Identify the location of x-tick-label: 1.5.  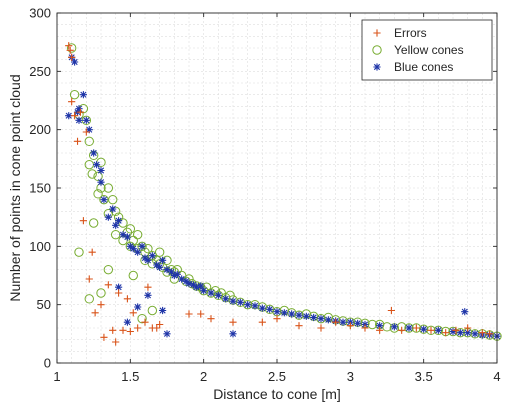
(130, 376).